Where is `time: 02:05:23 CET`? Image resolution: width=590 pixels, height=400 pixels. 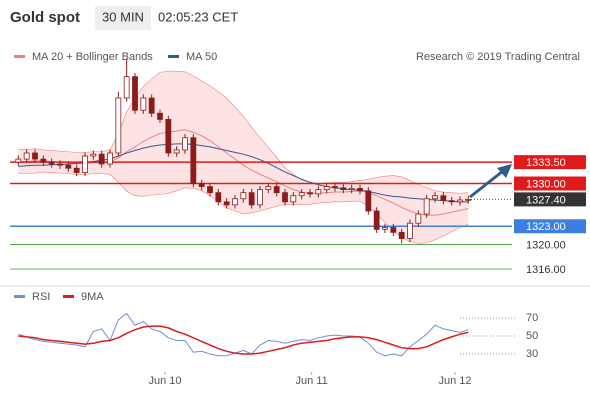
time: 02:05:23 CET is located at coordinates (198, 16).